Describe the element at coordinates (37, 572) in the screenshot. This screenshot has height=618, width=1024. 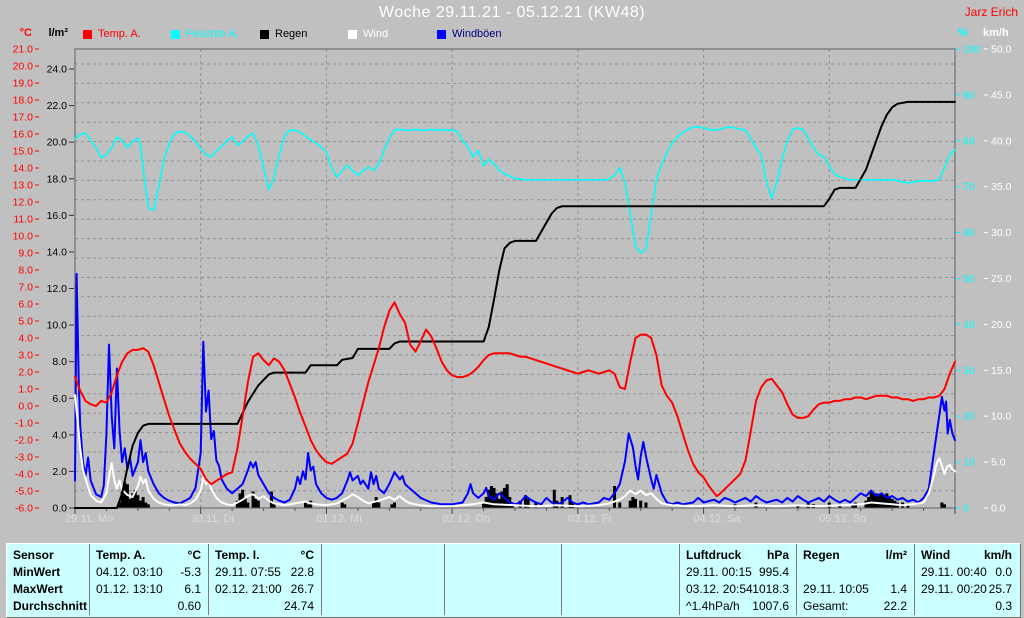
I see `table-row-label: MinWert` at that location.